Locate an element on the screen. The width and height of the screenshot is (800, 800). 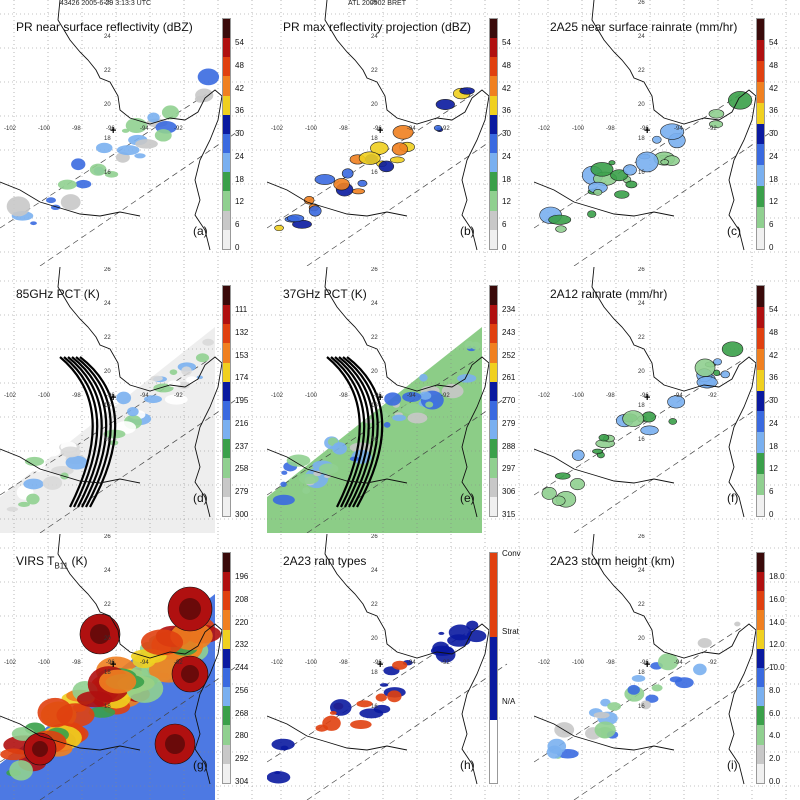
panel-label: (b) is located at coordinates (467, 231).